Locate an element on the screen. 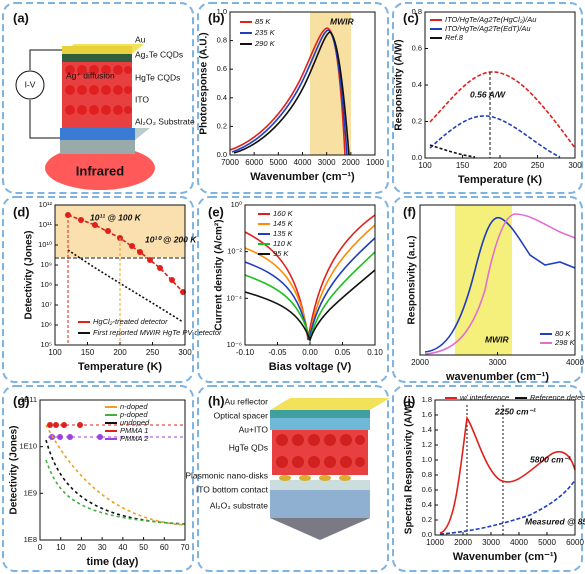 This screenshot has width=585, height=574. device-label: Al₂O₃ substrate is located at coordinates (239, 505).